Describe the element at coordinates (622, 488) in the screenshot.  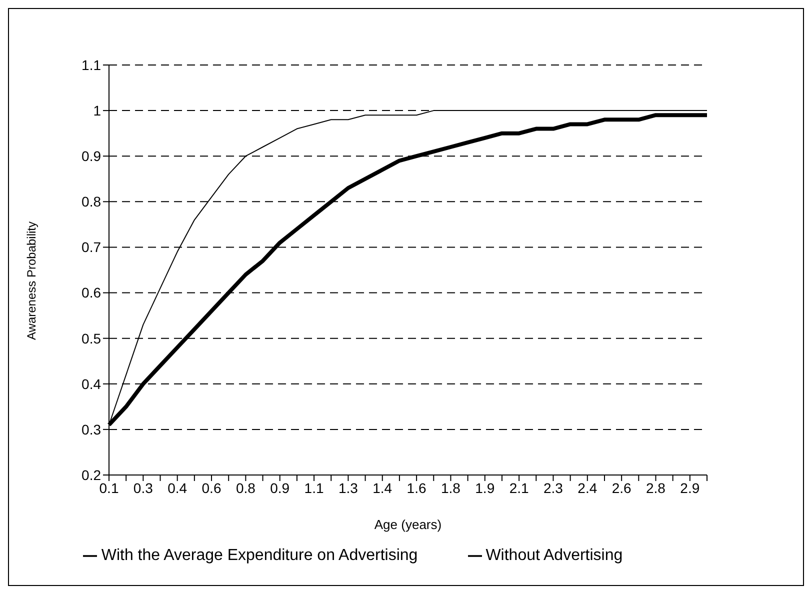
I see `x-tick-label: 2.6` at that location.